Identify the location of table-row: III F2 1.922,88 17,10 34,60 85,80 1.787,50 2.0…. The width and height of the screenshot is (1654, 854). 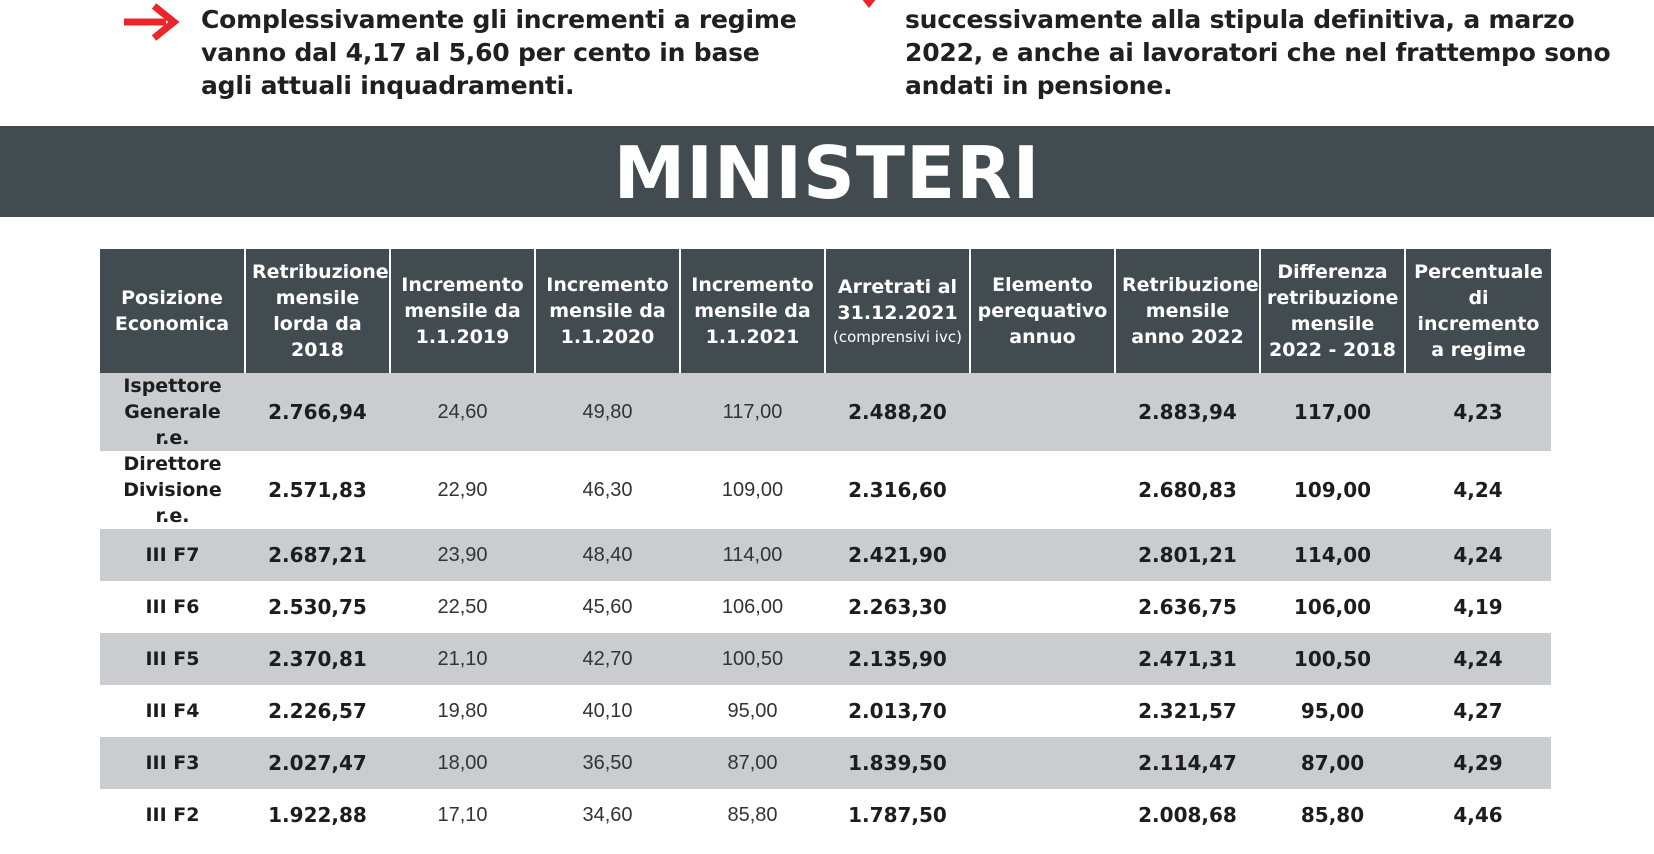
(825, 815).